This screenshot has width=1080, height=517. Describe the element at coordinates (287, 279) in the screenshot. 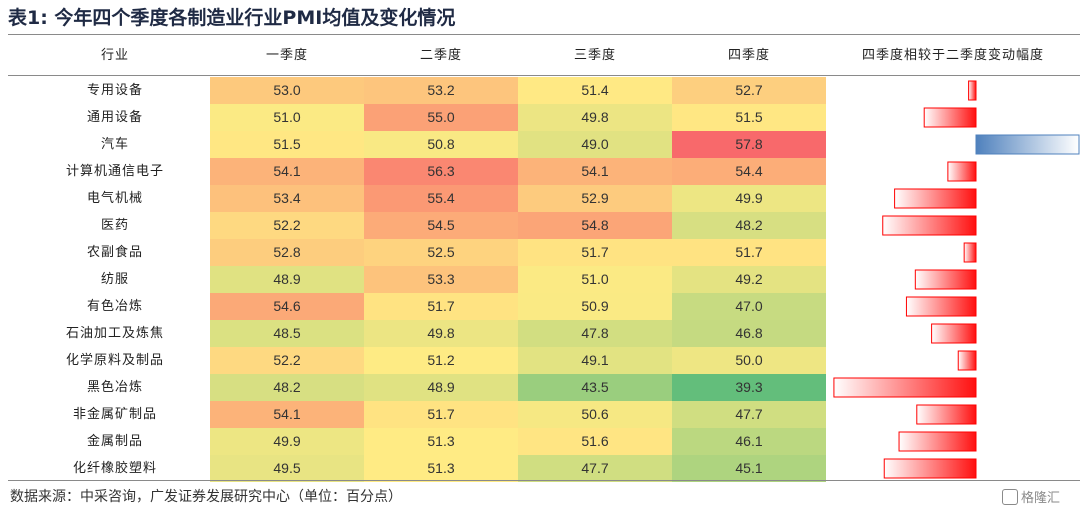

I see `pmi-cell-q1: 48.9` at that location.